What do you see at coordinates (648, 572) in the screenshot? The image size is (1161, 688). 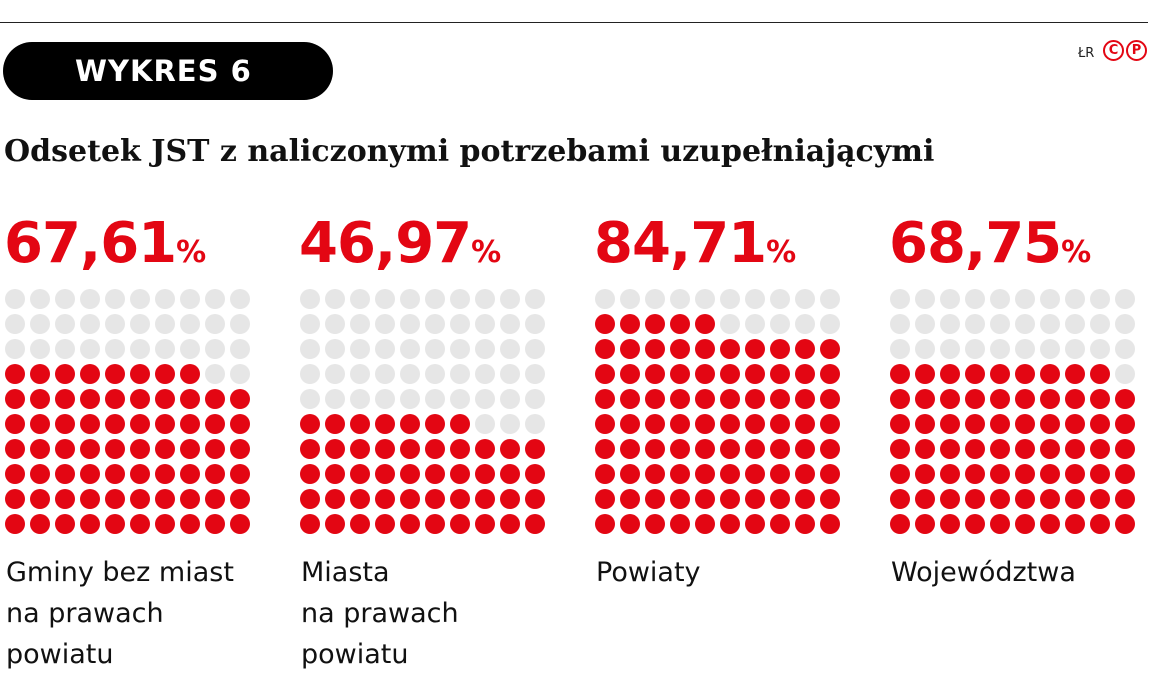 I see `label-line: Powiaty` at bounding box center [648, 572].